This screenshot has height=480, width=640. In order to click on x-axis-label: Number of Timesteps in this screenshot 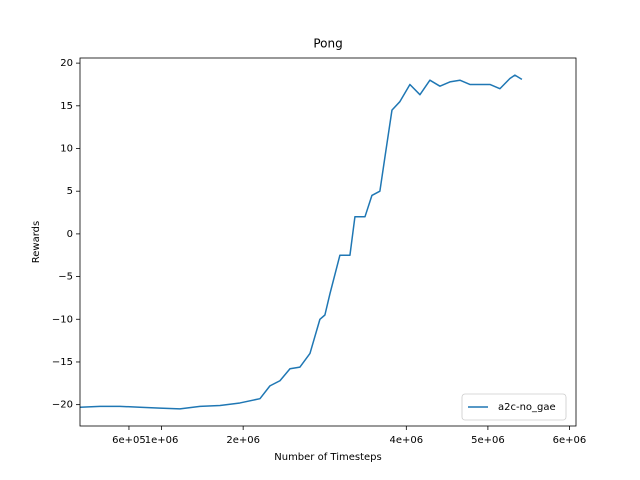, I will do `click(327, 457)`.